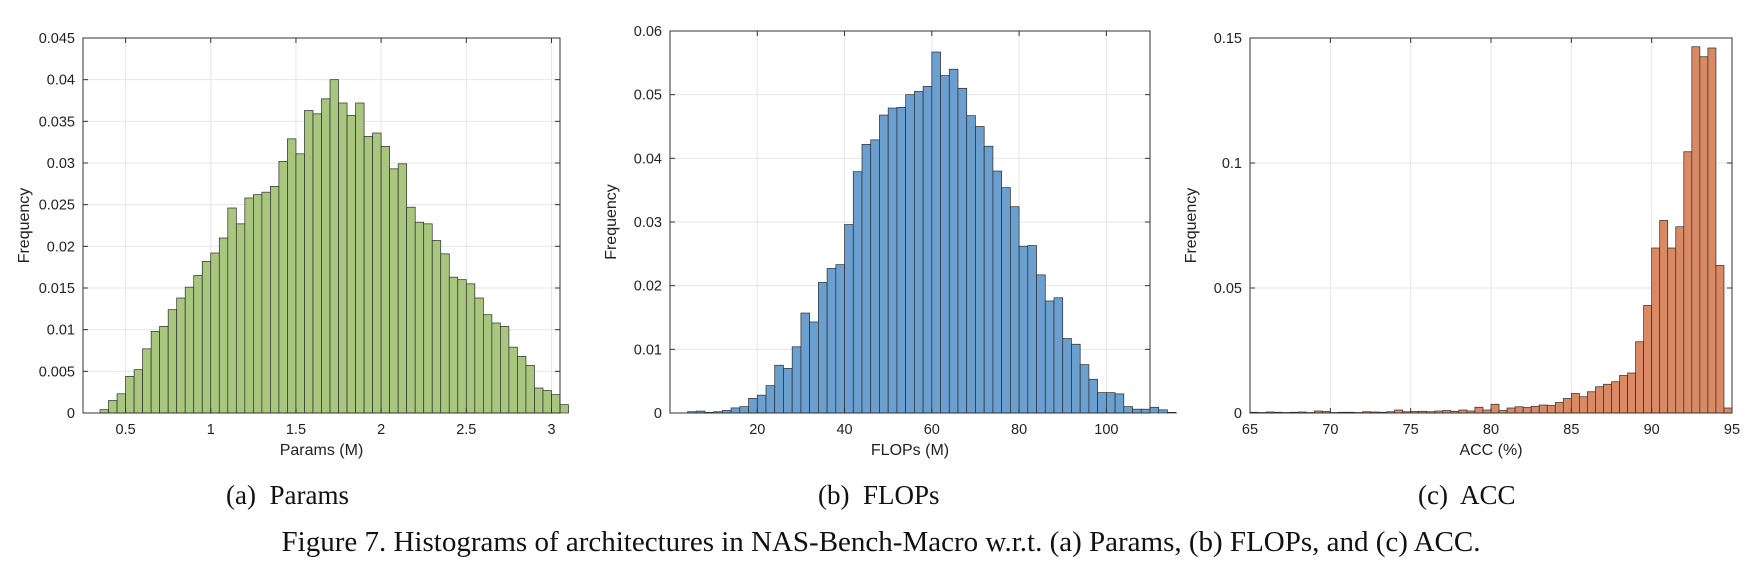 Image resolution: width=1762 pixels, height=578 pixels. Describe the element at coordinates (61, 164) in the screenshot. I see `params-ytick-label-6: 0.03` at that location.